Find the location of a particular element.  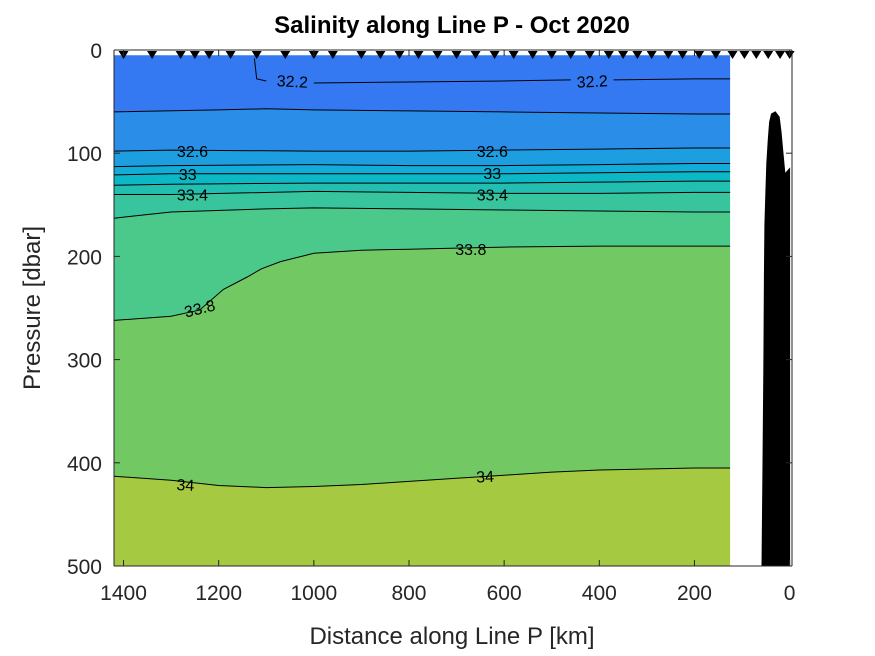

contour-band-33.2 is located at coordinates (422, 188).